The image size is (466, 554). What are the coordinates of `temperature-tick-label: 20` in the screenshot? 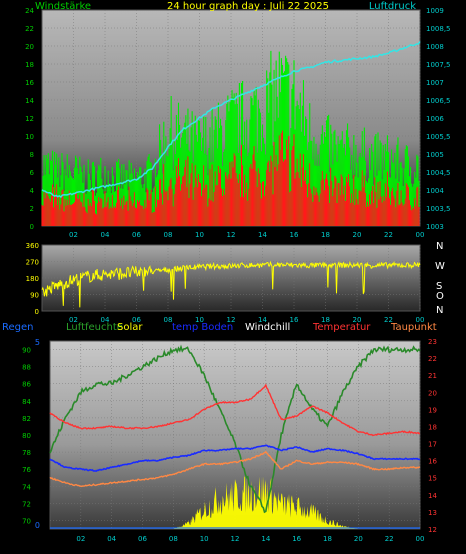 It's located at (432, 393).